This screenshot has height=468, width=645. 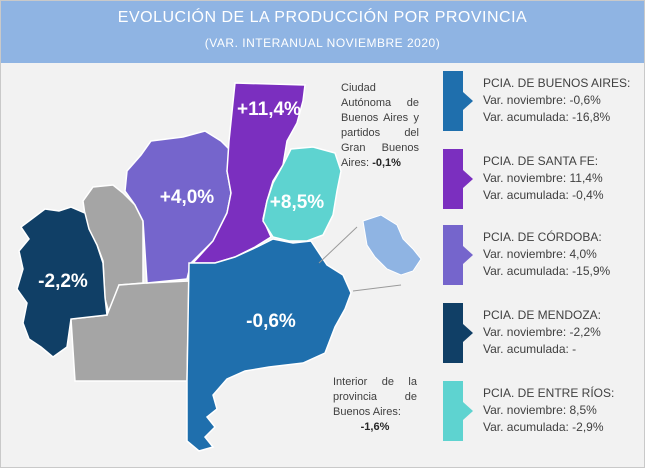 I want to click on province-mendoza, so click(x=62, y=282).